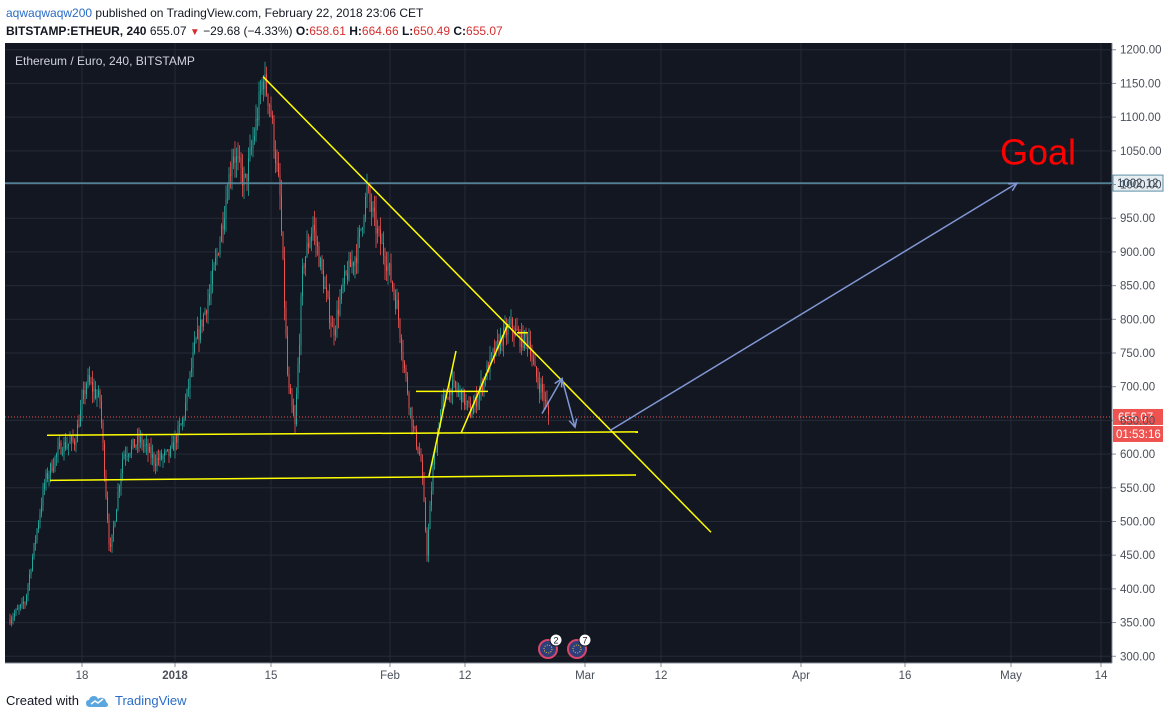 This screenshot has width=1170, height=719. I want to click on event-count-bubble, so click(585, 640).